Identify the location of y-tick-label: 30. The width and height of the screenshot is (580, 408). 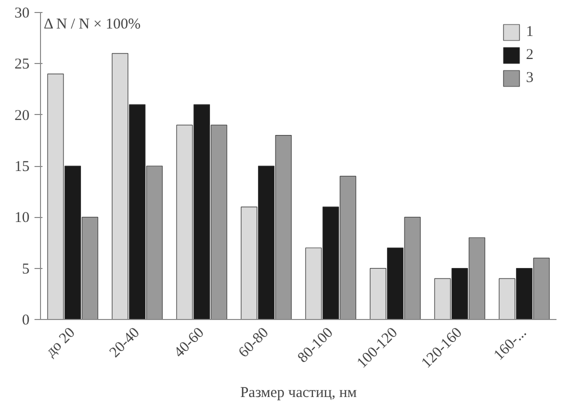
(22, 14).